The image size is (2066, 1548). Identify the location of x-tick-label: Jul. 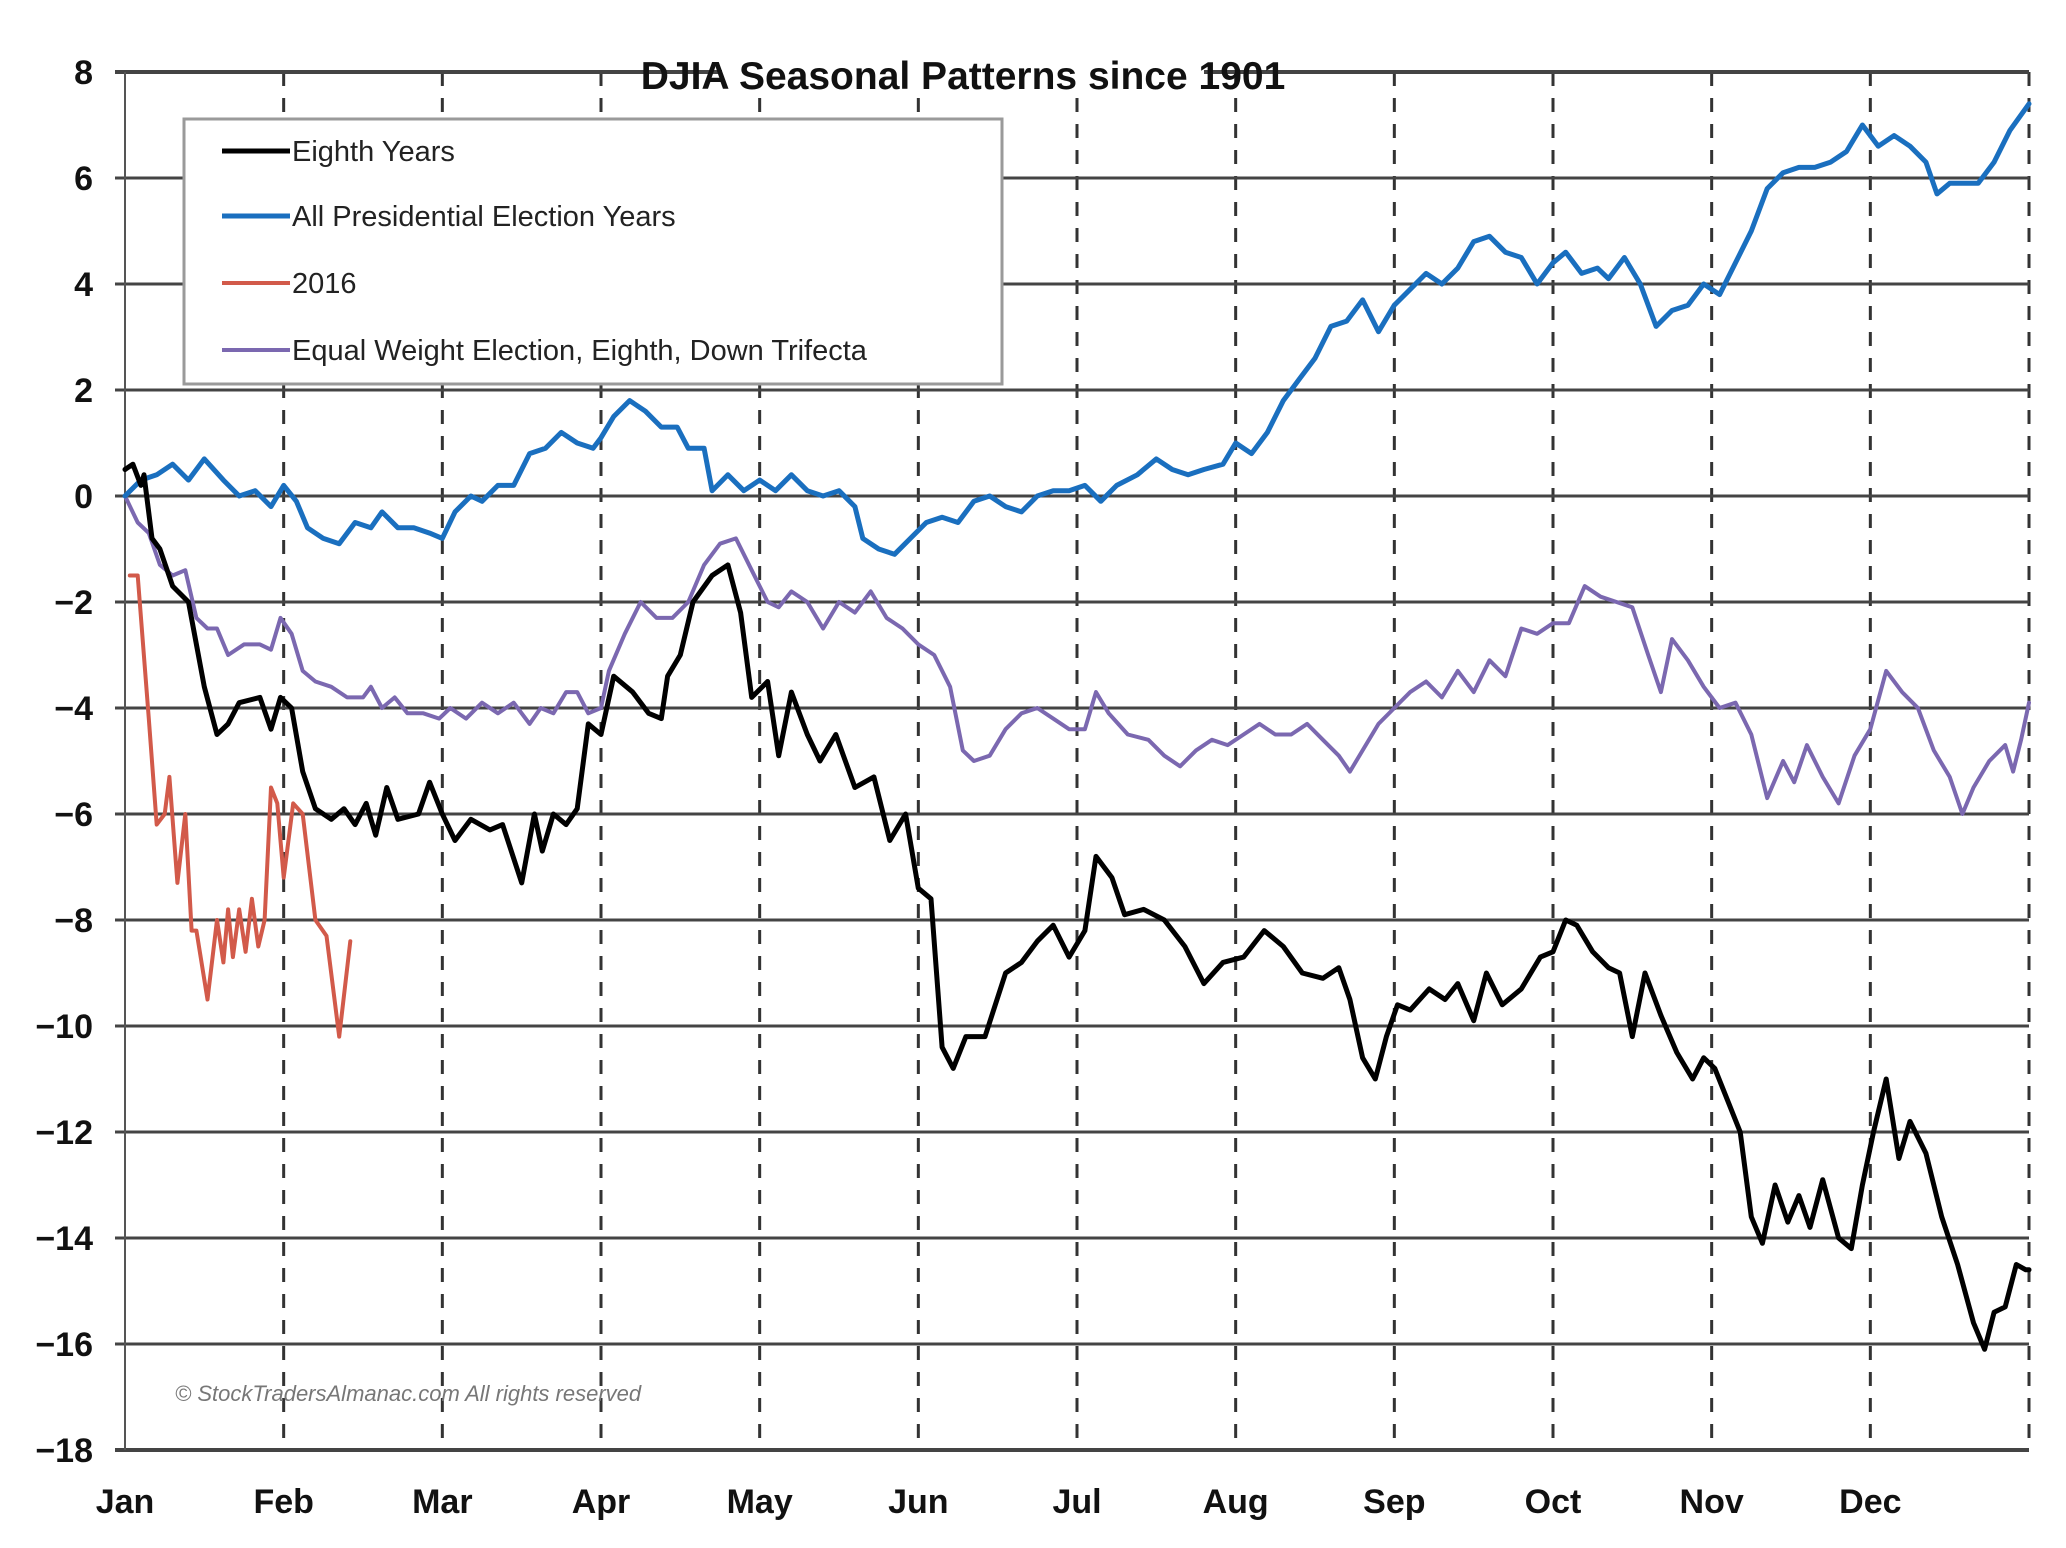
(1076, 1502).